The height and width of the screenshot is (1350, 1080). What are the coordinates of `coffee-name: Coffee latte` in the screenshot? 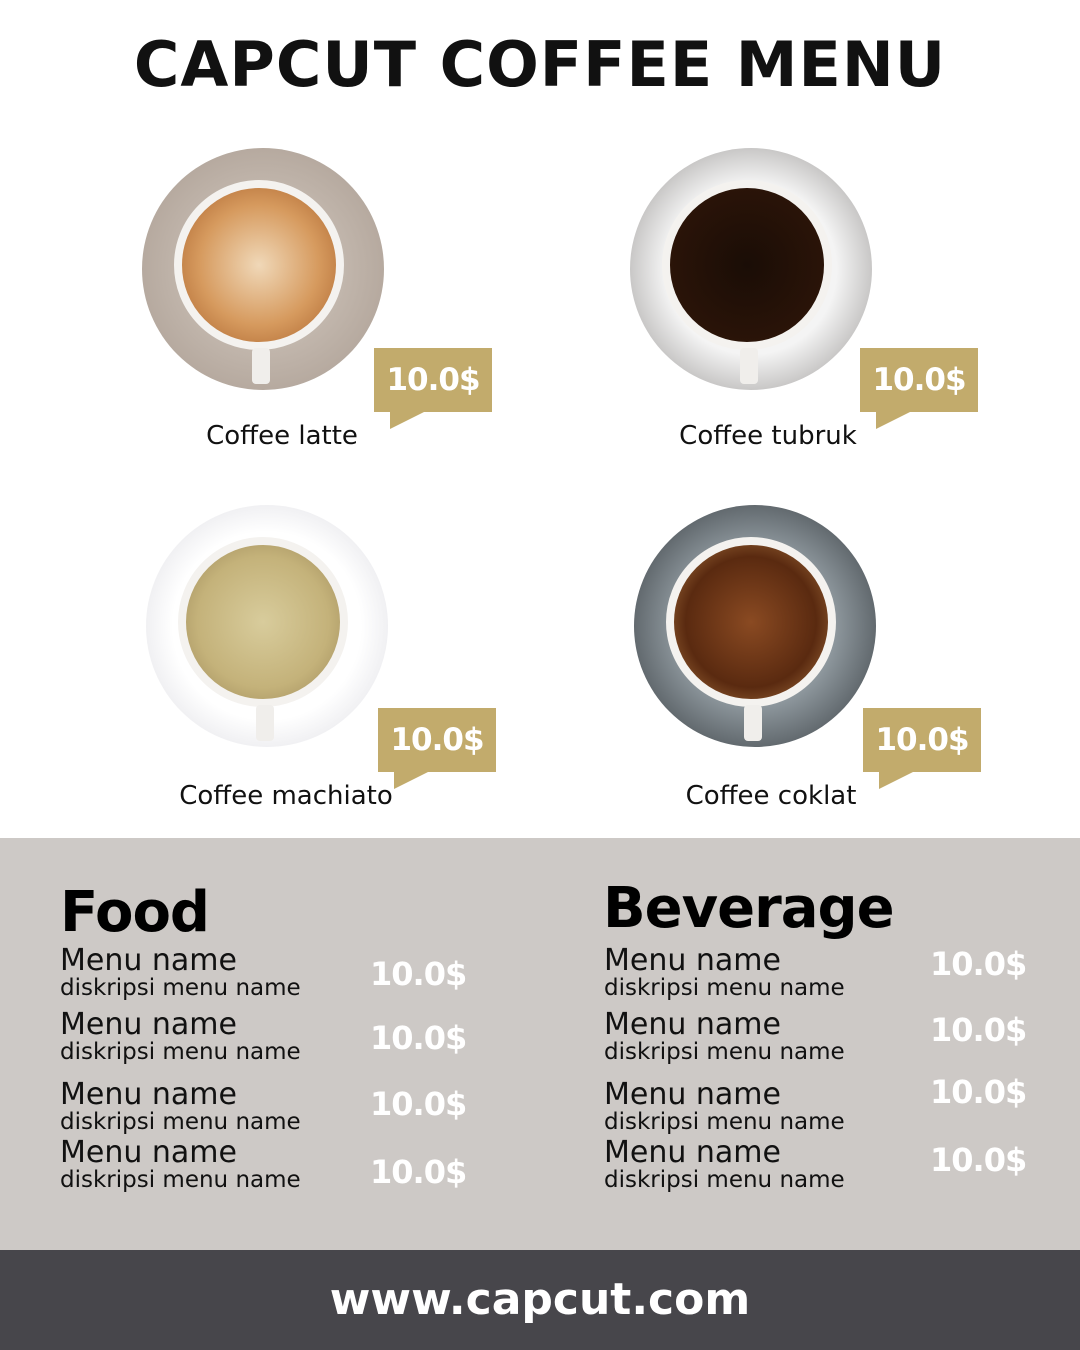 It's located at (282, 436).